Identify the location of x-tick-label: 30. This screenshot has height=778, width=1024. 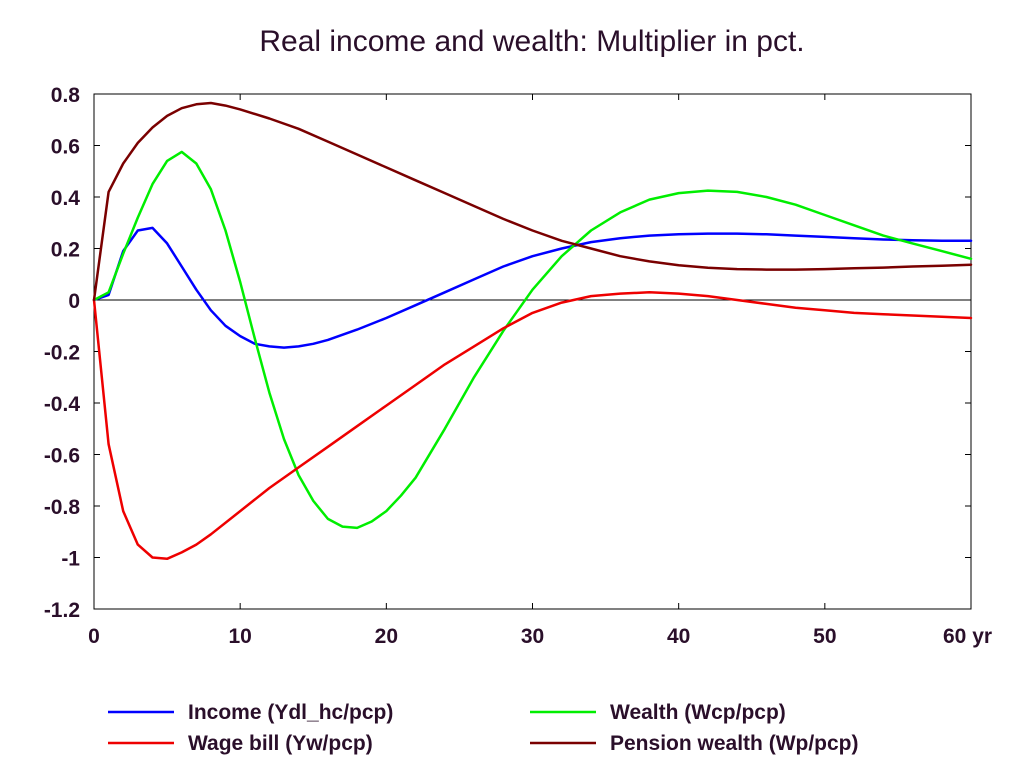
(532, 636).